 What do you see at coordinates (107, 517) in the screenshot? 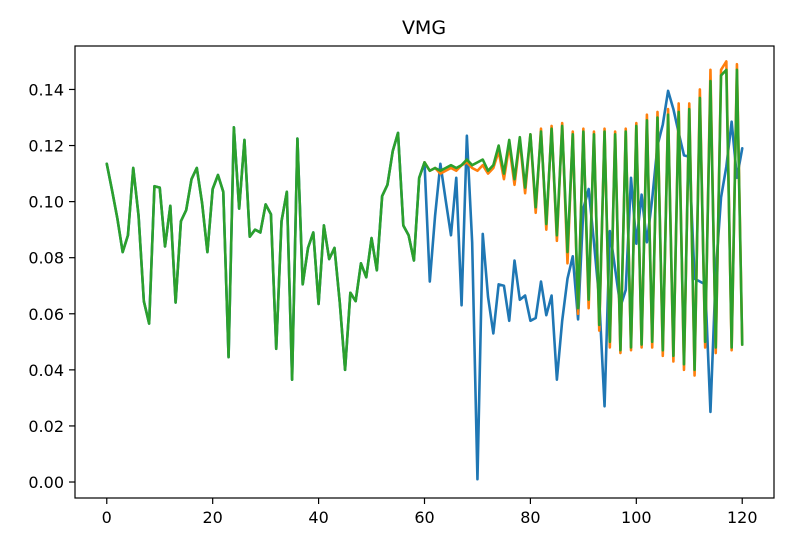
I see `x-tick-label: 0` at bounding box center [107, 517].